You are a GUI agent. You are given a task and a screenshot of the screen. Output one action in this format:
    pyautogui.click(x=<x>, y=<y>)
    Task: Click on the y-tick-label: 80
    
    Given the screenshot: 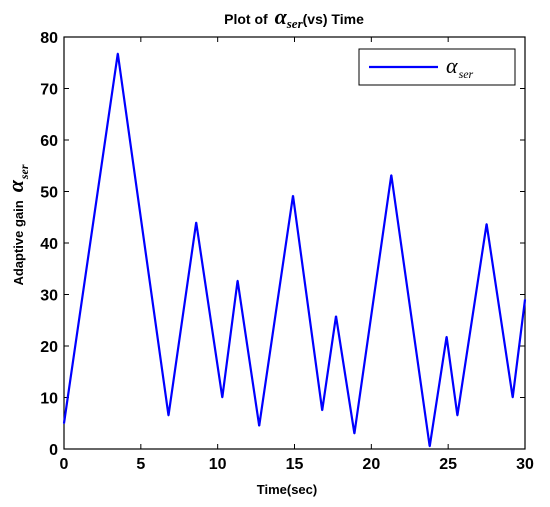 What is the action you would take?
    pyautogui.click(x=49, y=38)
    